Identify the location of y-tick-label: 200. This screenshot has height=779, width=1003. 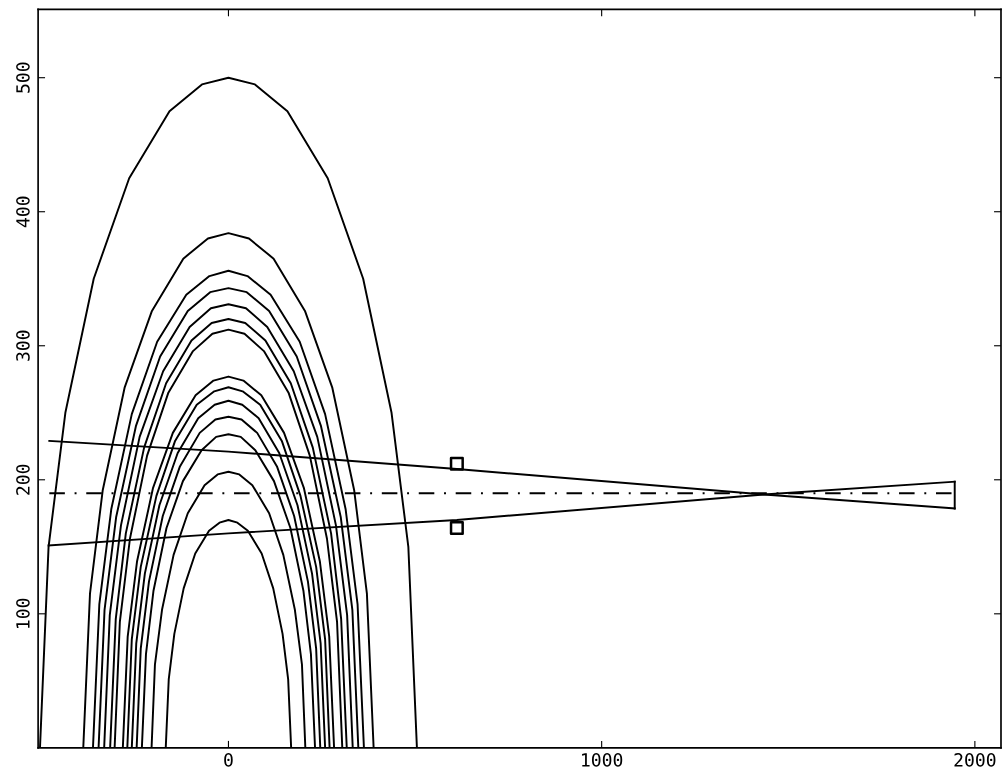
(23, 479).